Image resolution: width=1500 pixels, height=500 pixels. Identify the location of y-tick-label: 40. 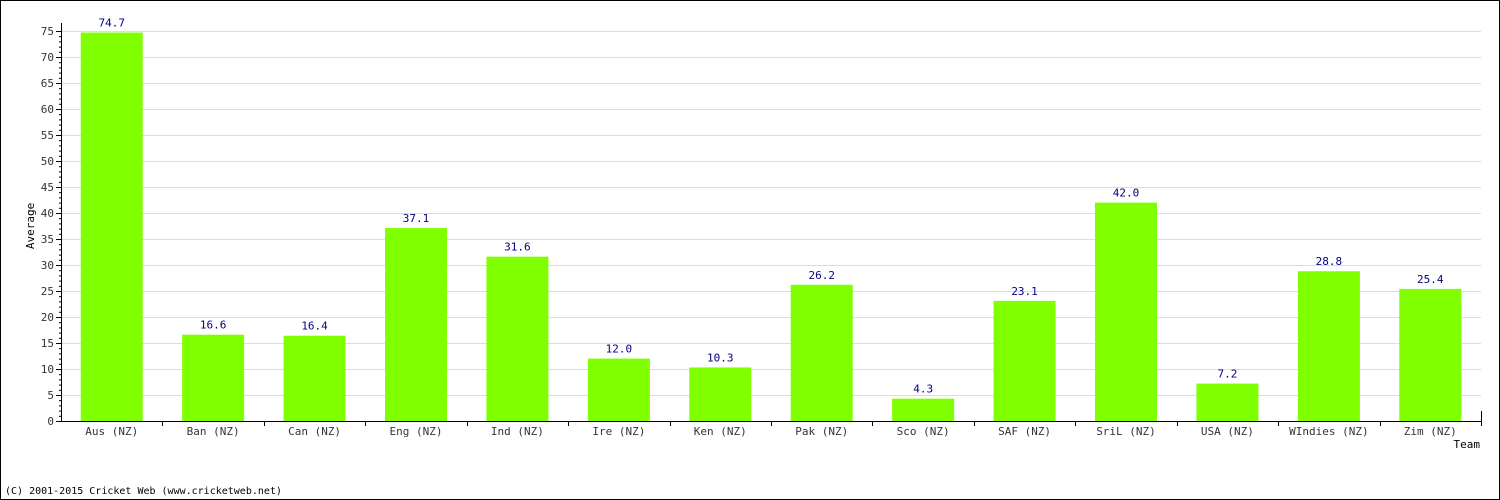
(47, 213).